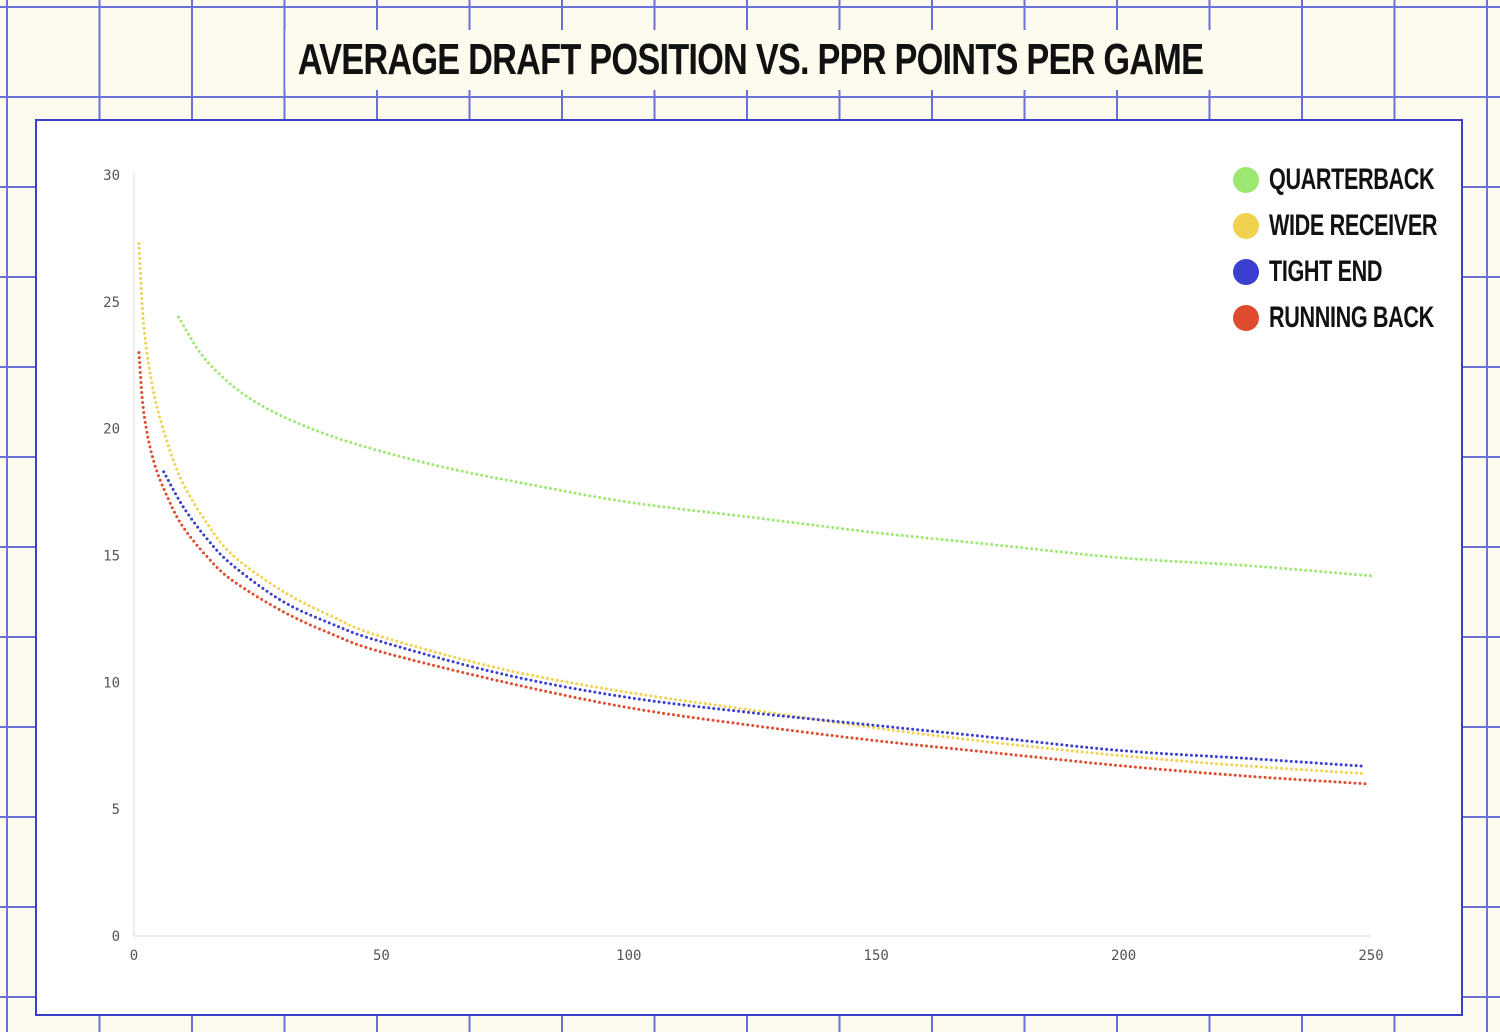 Image resolution: width=1500 pixels, height=1032 pixels. I want to click on x-tick-label: 200, so click(1123, 956).